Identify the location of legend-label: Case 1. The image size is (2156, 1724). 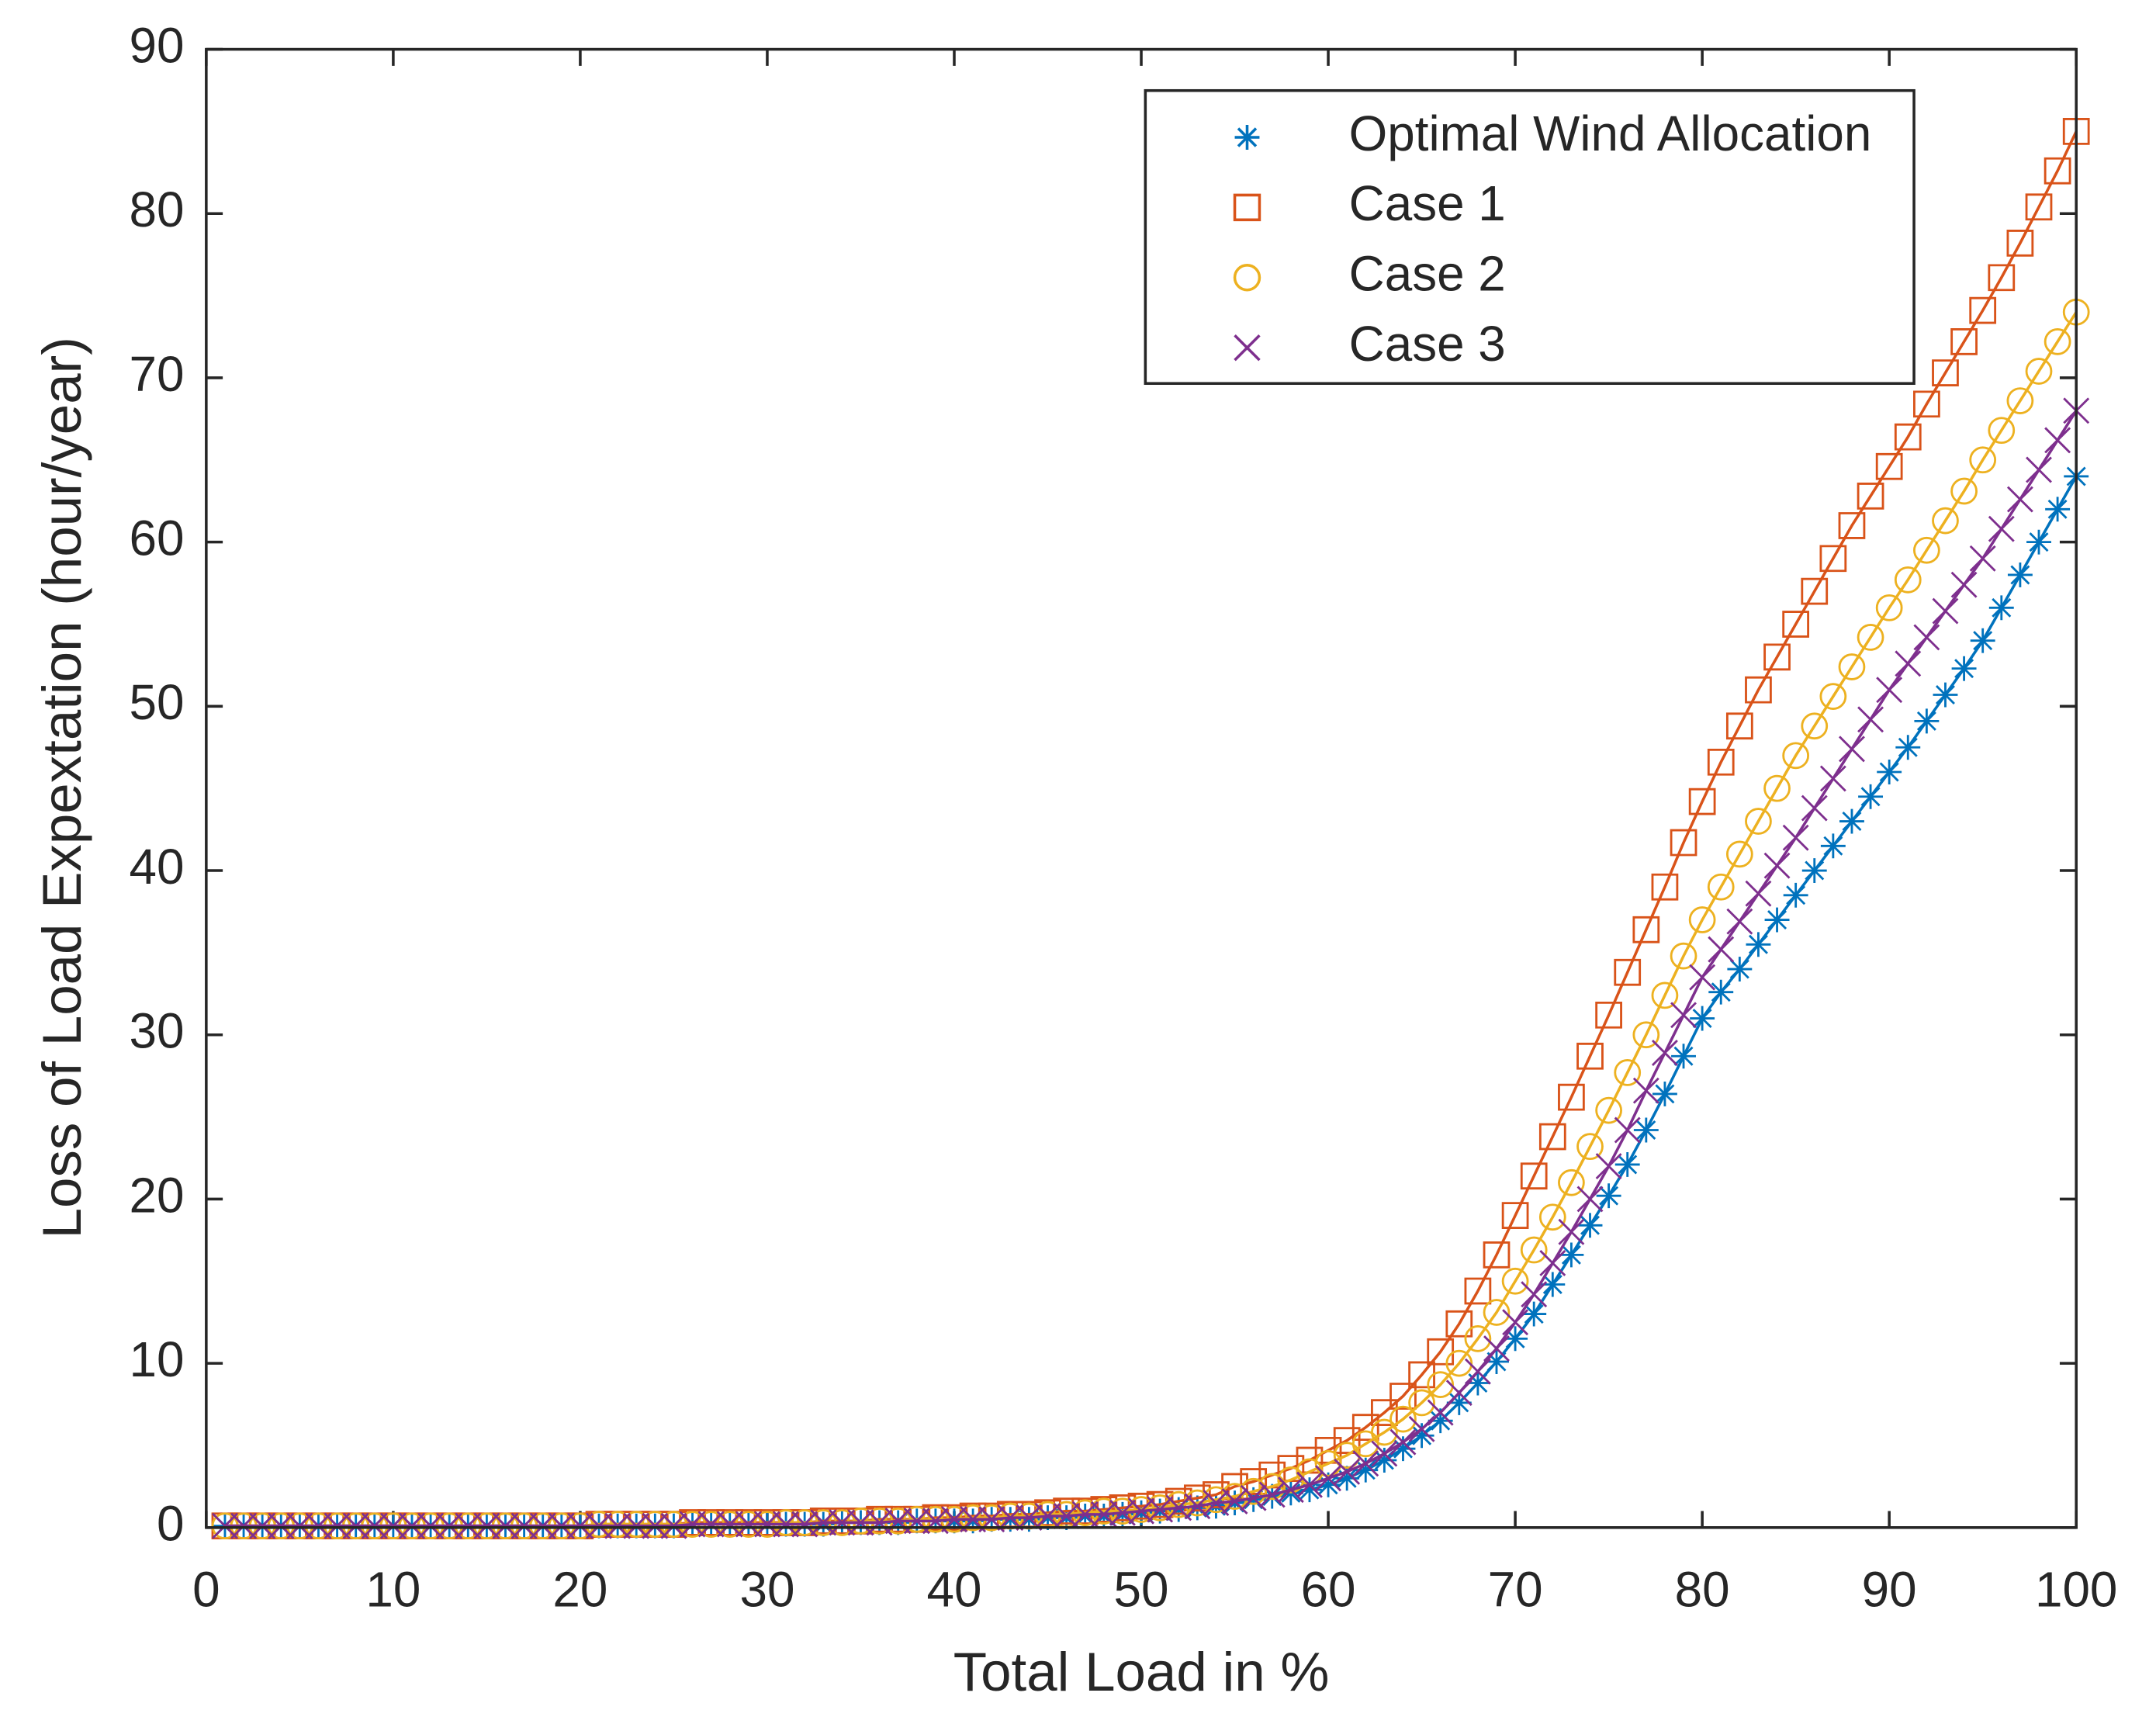
(1427, 203).